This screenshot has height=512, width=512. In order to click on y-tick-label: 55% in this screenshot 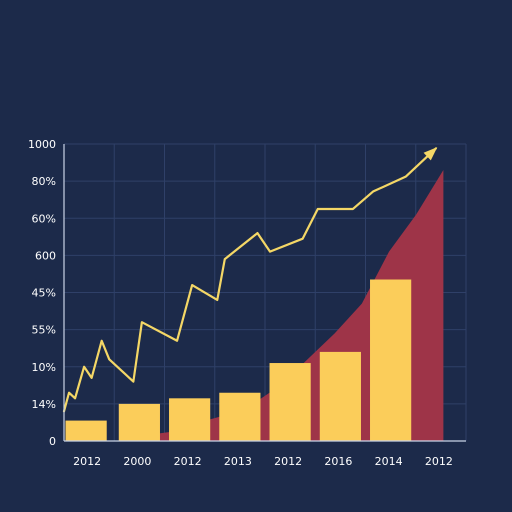, I will do `click(44, 330)`.